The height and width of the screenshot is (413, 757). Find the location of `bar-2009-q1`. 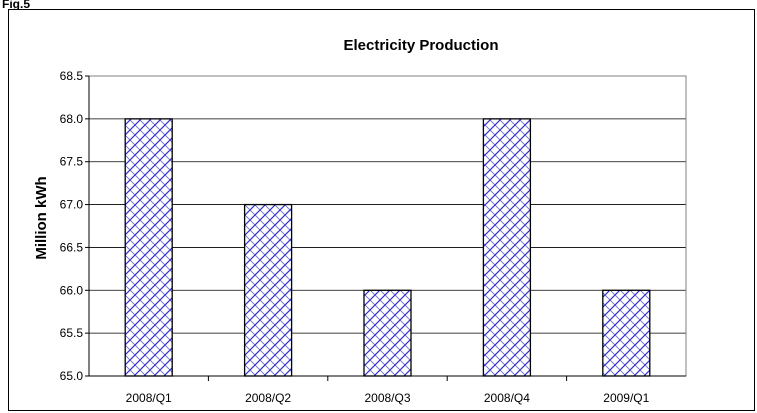

bar-2009-q1 is located at coordinates (626, 333).